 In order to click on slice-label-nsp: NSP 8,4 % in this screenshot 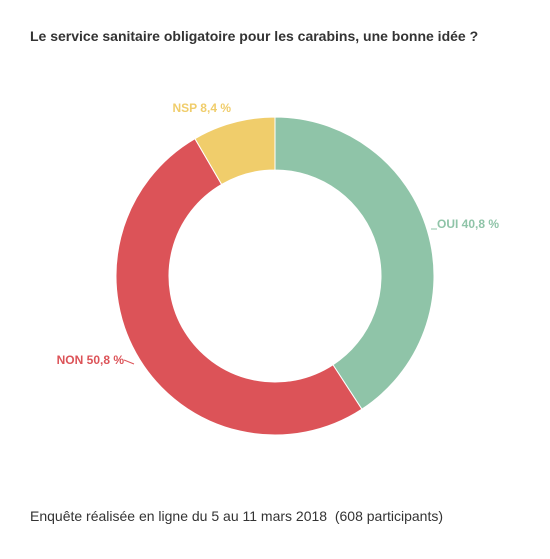, I will do `click(202, 108)`.